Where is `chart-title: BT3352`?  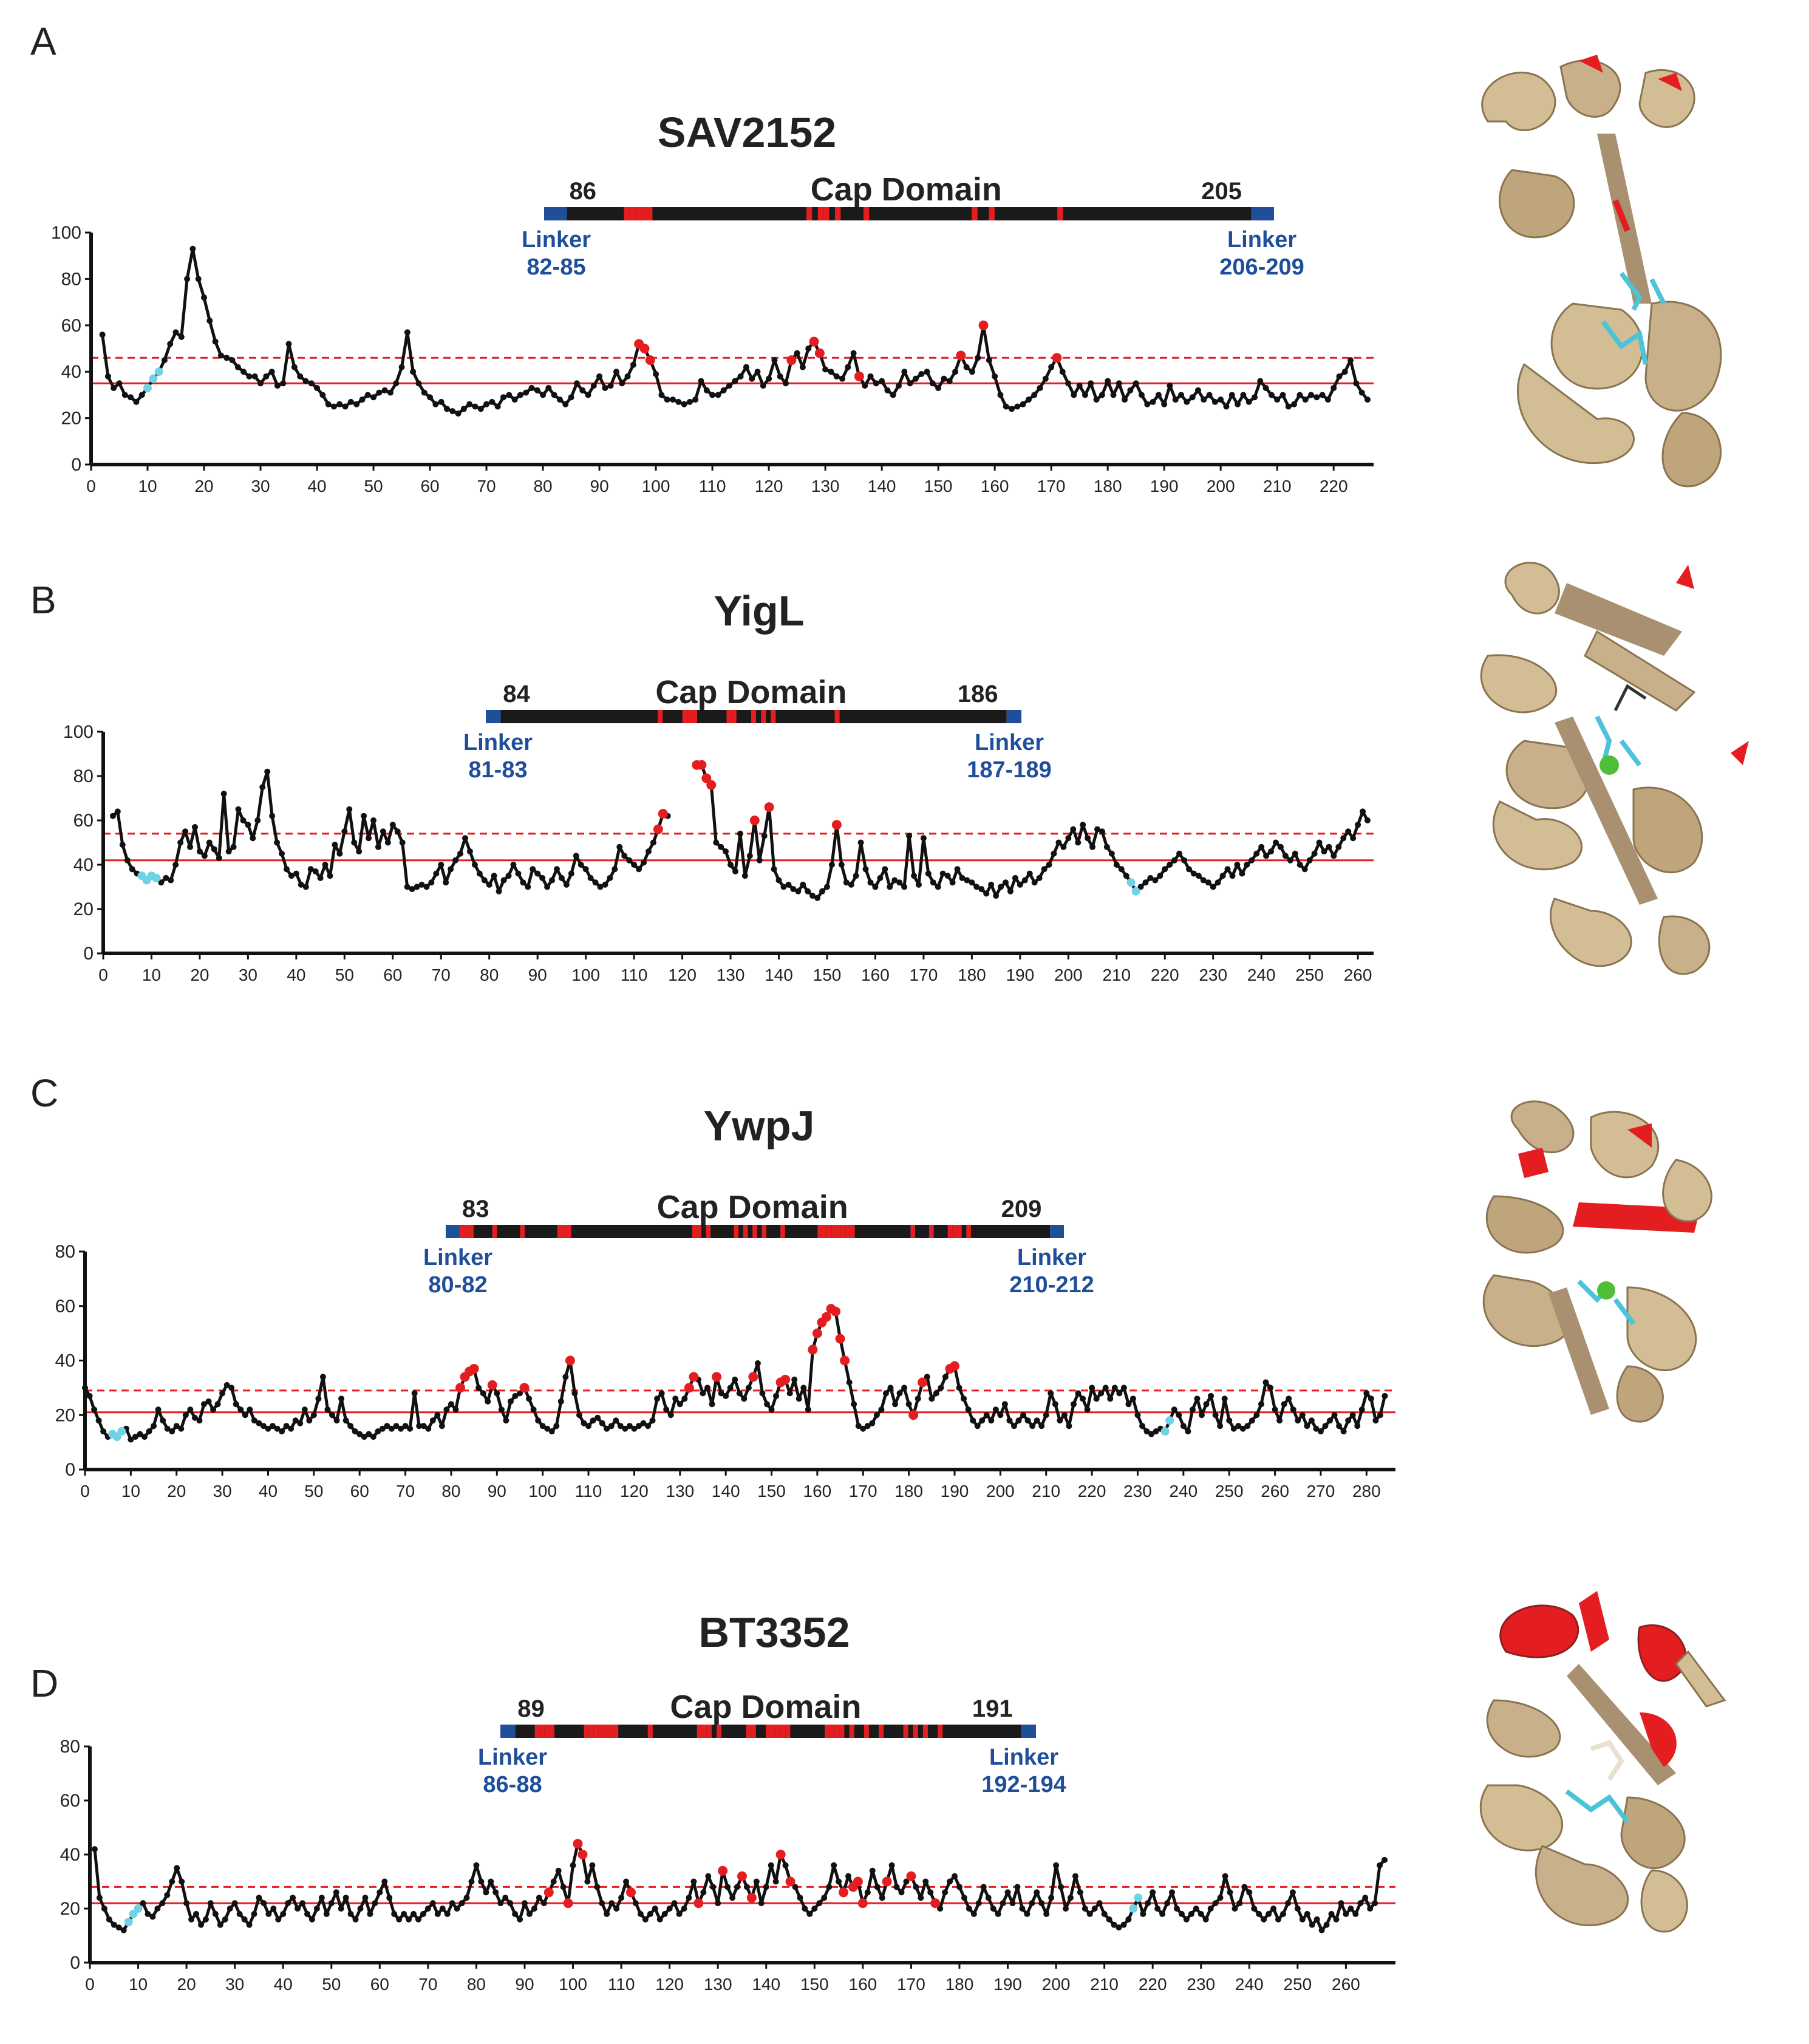
chart-title: BT3352 is located at coordinates (774, 1632).